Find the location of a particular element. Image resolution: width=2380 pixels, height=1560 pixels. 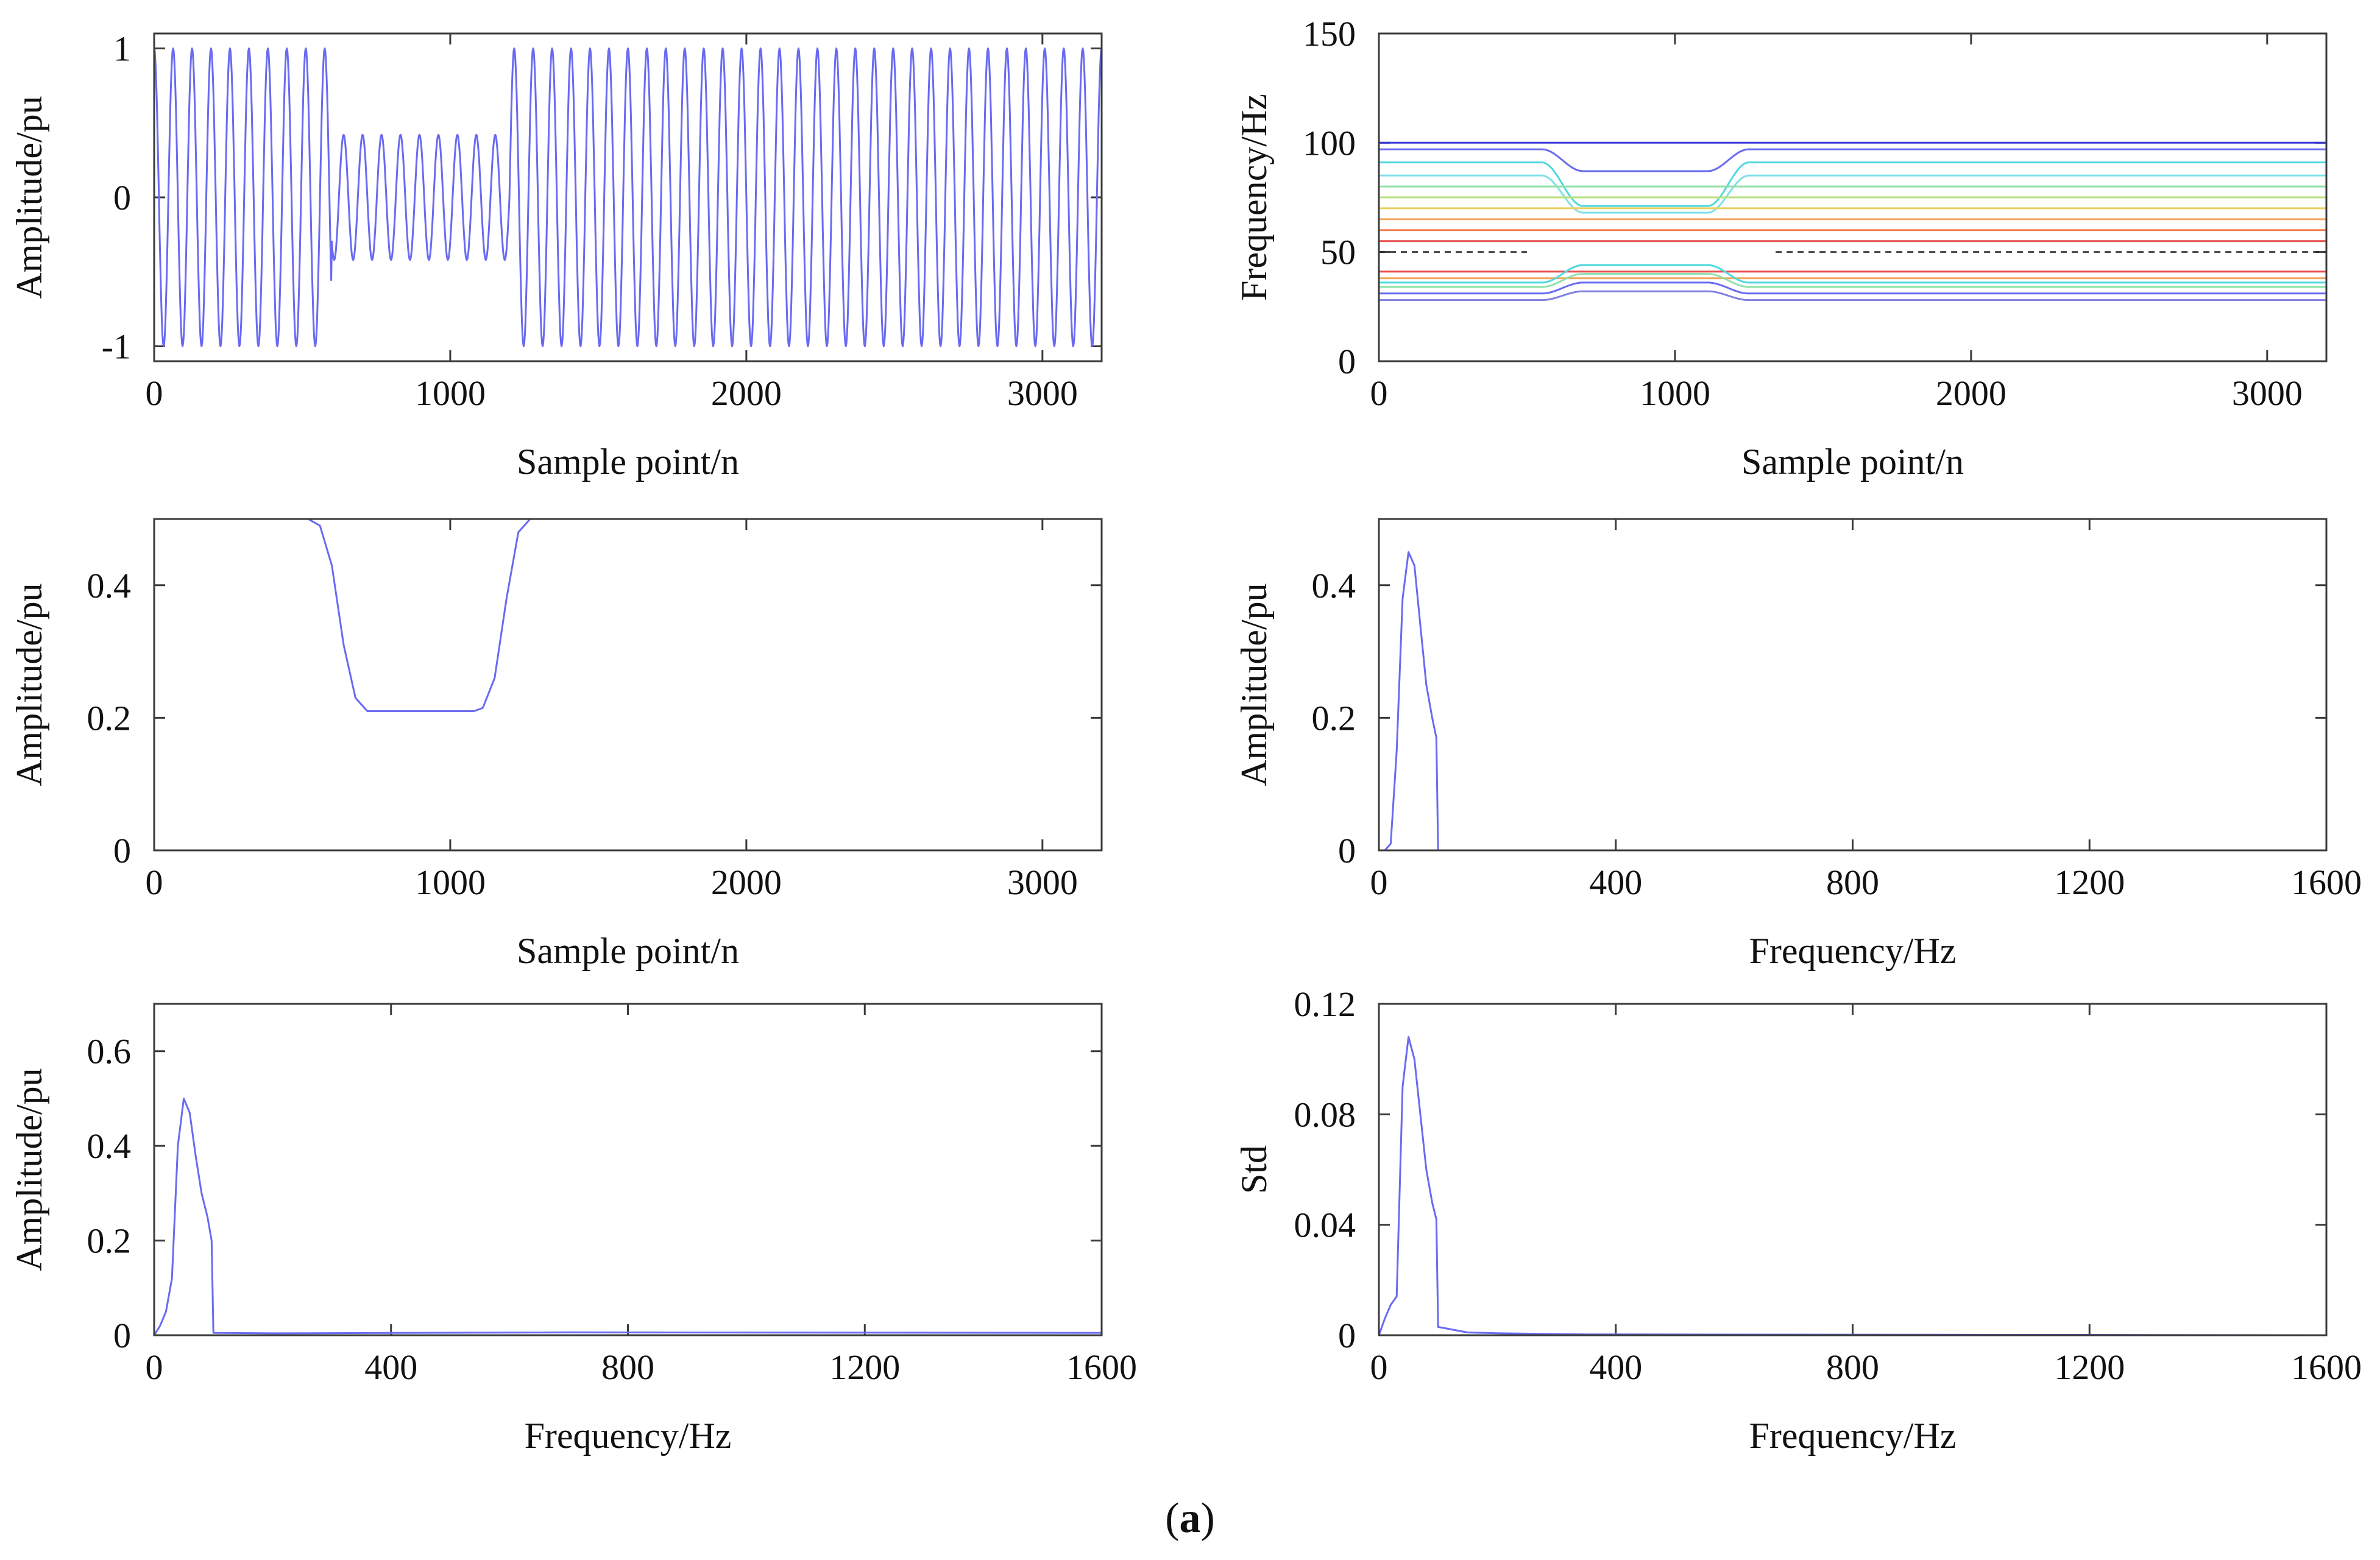

y-tick-label: 150 is located at coordinates (1329, 34).